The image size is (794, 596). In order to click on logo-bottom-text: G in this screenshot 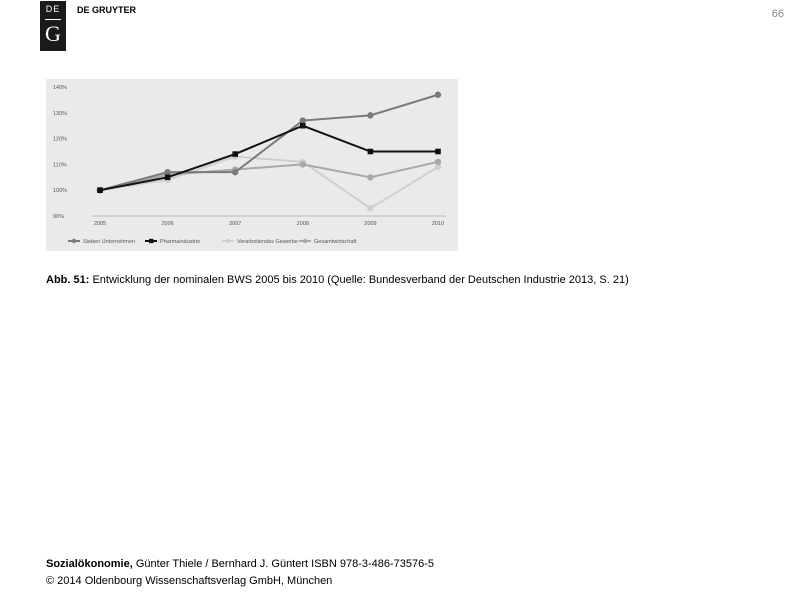, I will do `click(53, 33)`.